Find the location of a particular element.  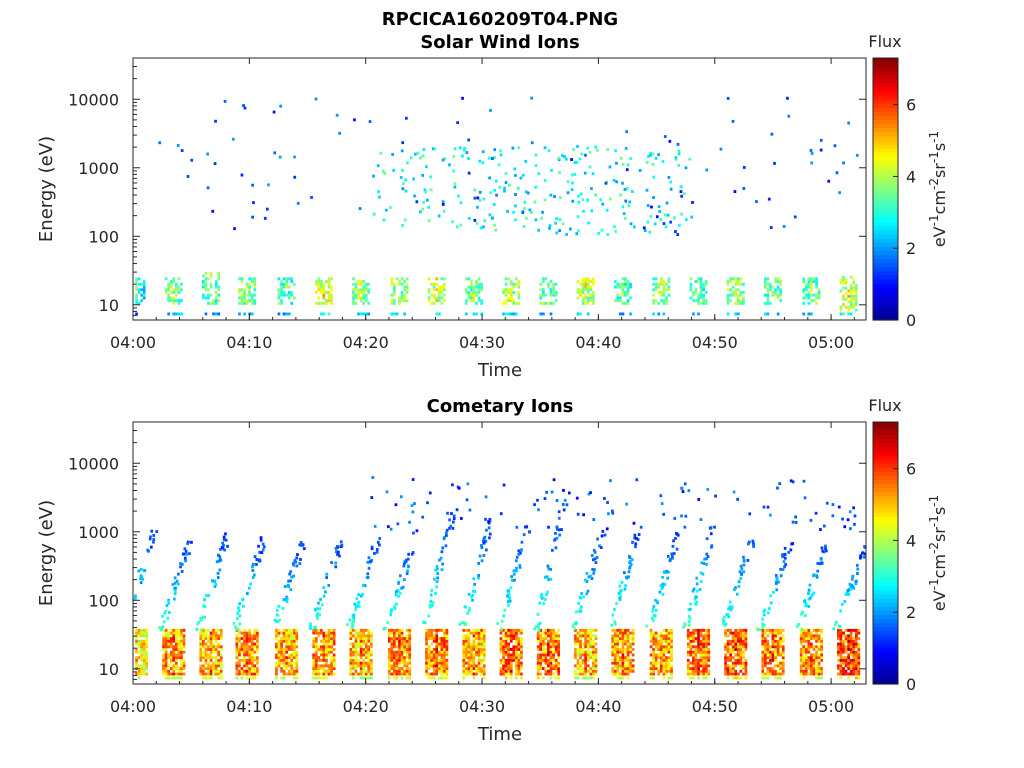

units-superscript: -1 is located at coordinates (934, 157).